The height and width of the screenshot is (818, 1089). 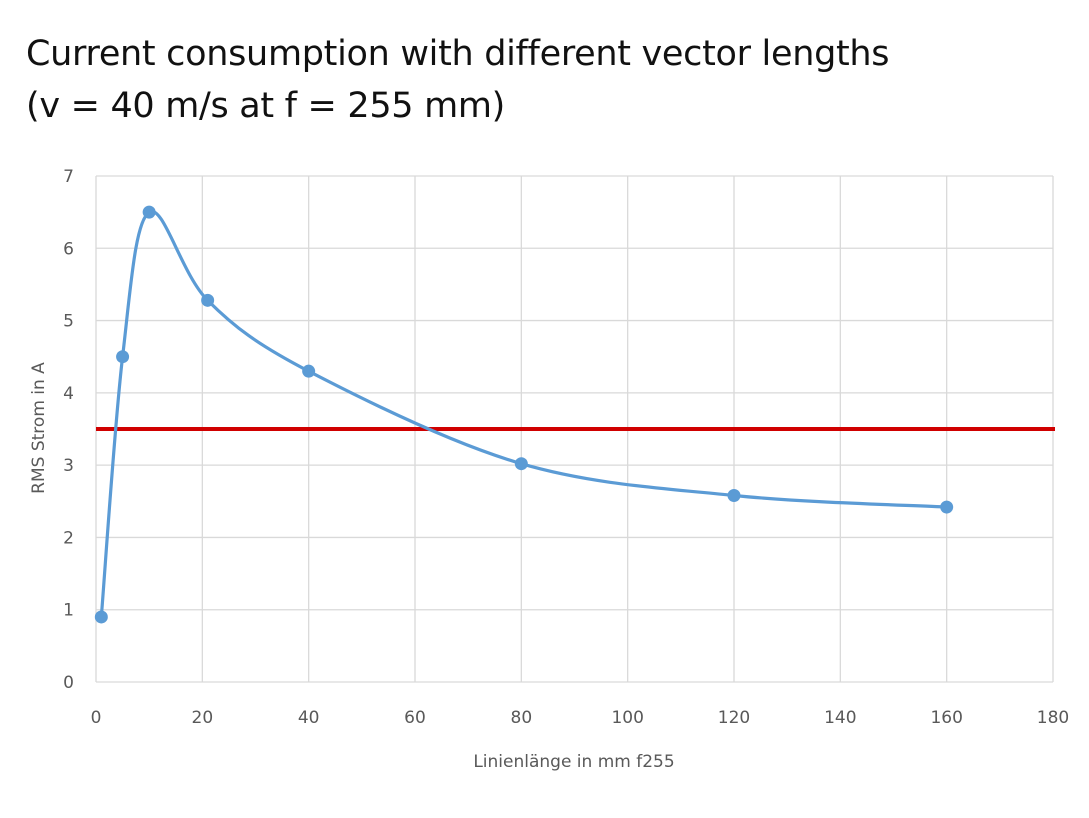 I want to click on chart-title-line-2: (v = 40 m/s at f = 255 mm), so click(x=266, y=106).